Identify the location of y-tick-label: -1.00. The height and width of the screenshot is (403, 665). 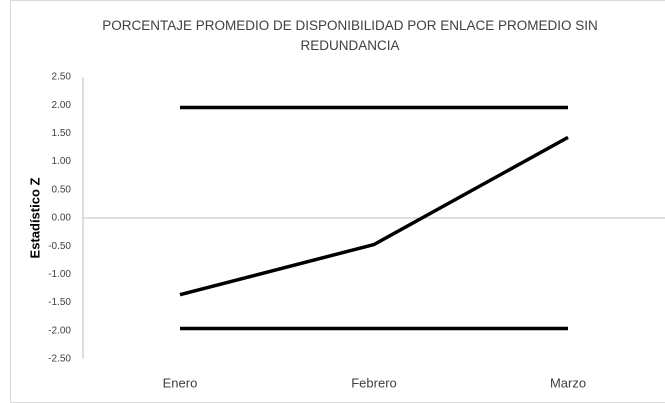
(59, 274).